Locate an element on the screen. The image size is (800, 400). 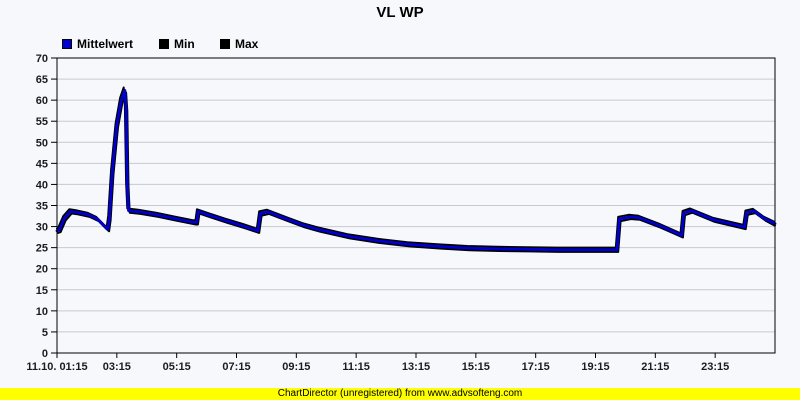
legend-item-min: Min is located at coordinates (177, 44).